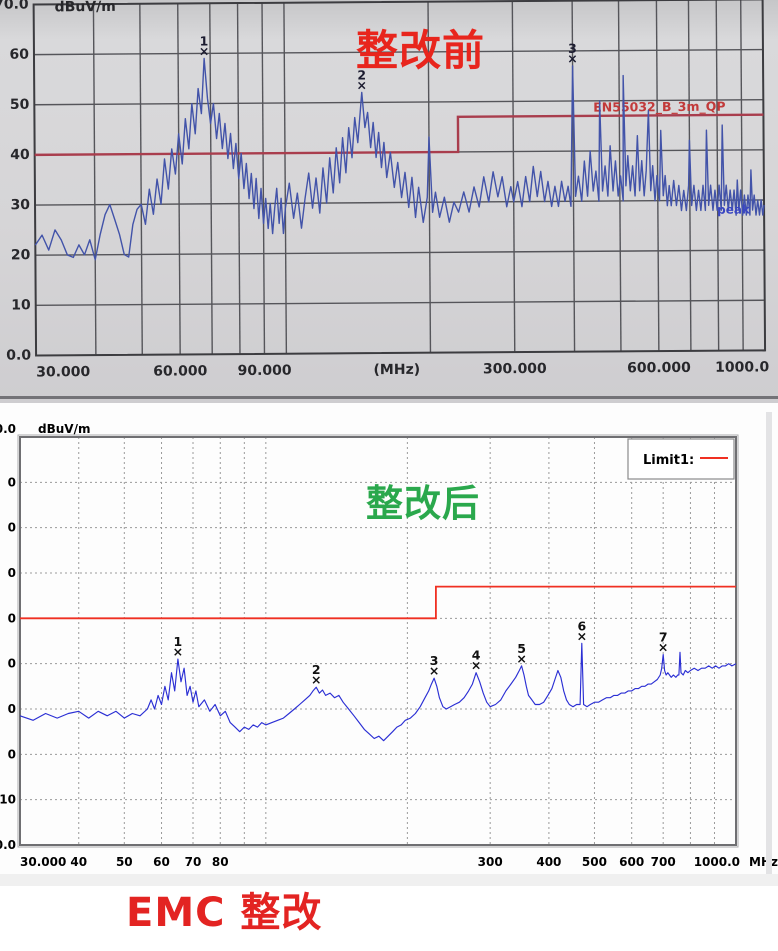 The image size is (778, 951). Describe the element at coordinates (476, 655) in the screenshot. I see `svg-text: 4` at that location.